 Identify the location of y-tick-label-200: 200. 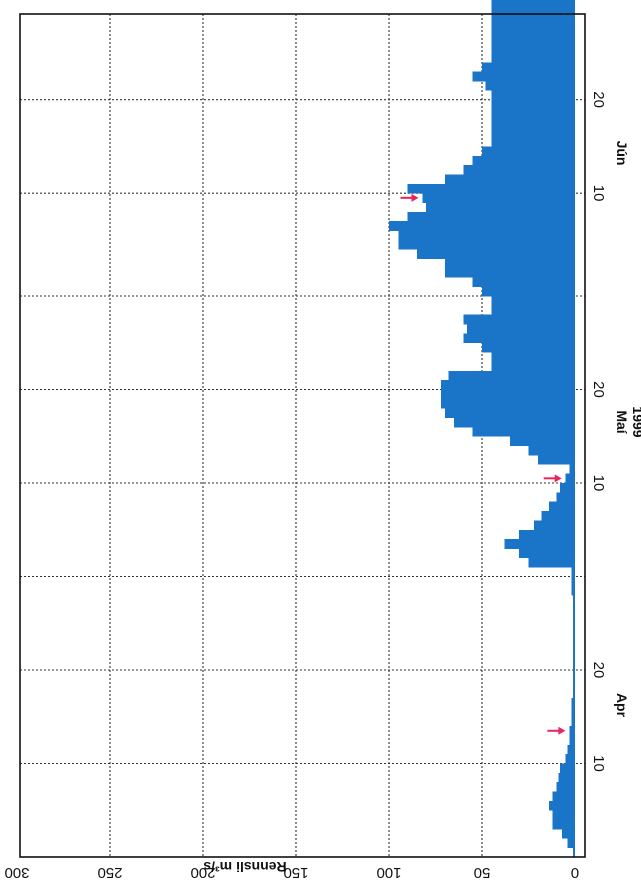
(202, 872).